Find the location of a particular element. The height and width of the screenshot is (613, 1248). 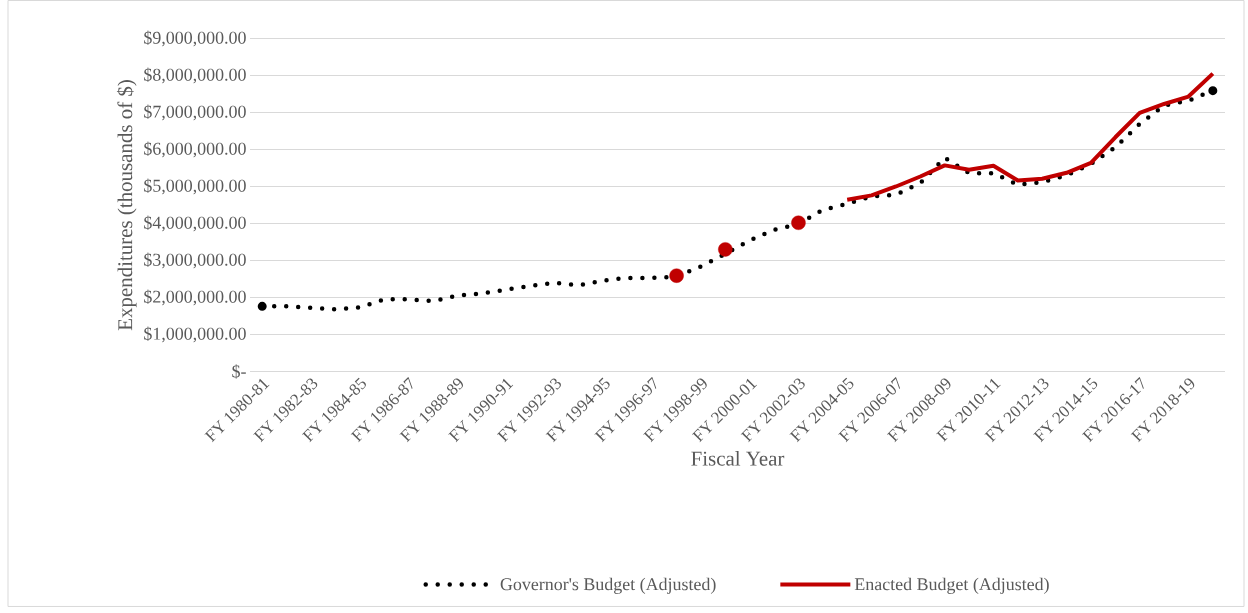

y-axis-title: Expenditures (thousands of $) is located at coordinates (126, 204).